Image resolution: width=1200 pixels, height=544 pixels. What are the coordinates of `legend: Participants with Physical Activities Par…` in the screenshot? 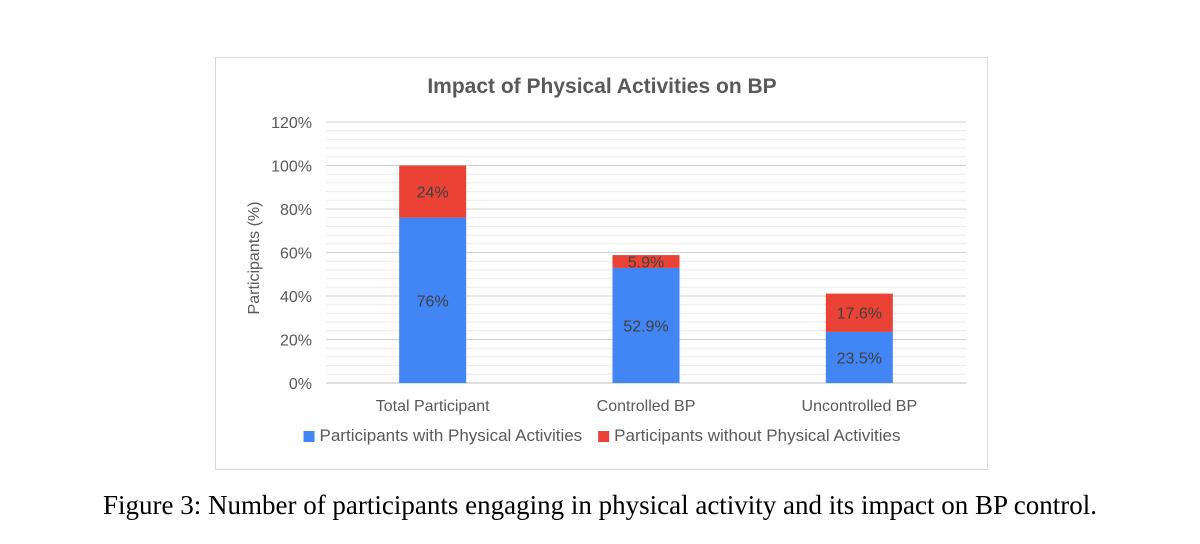 It's located at (601, 435).